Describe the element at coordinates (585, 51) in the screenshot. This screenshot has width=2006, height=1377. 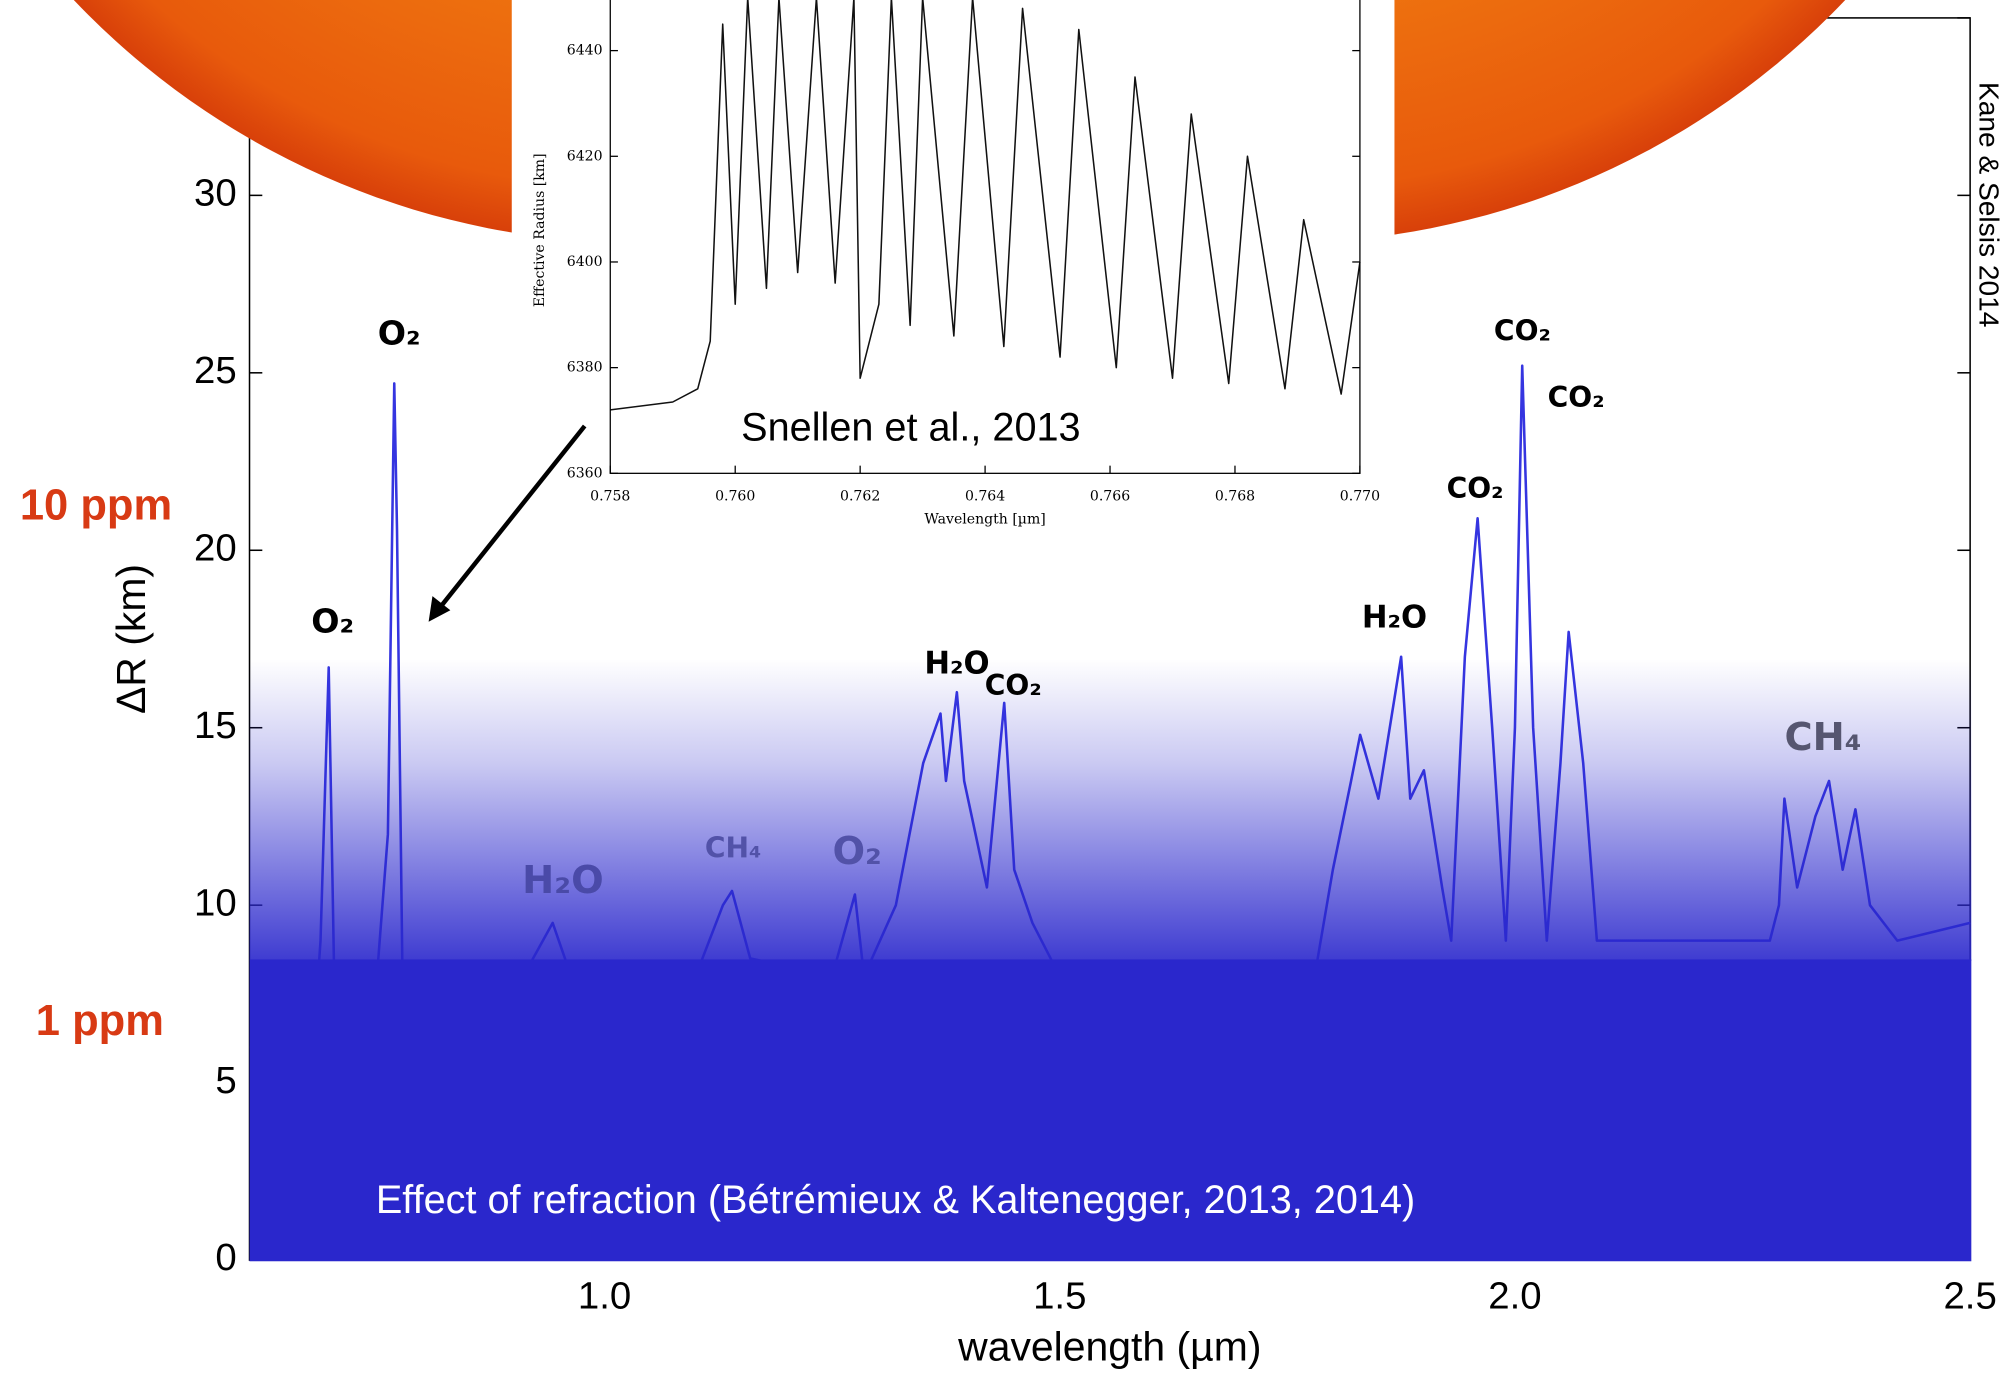
I see `y-tick-label: 6440` at that location.